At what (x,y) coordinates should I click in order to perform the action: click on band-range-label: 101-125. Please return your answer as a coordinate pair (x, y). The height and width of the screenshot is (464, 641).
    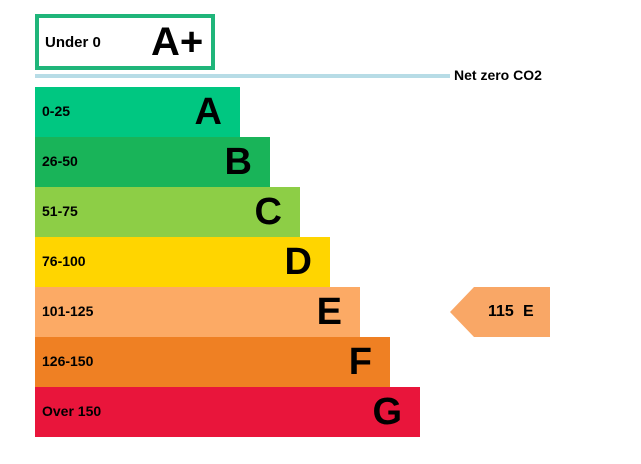
    Looking at the image, I should click on (68, 311).